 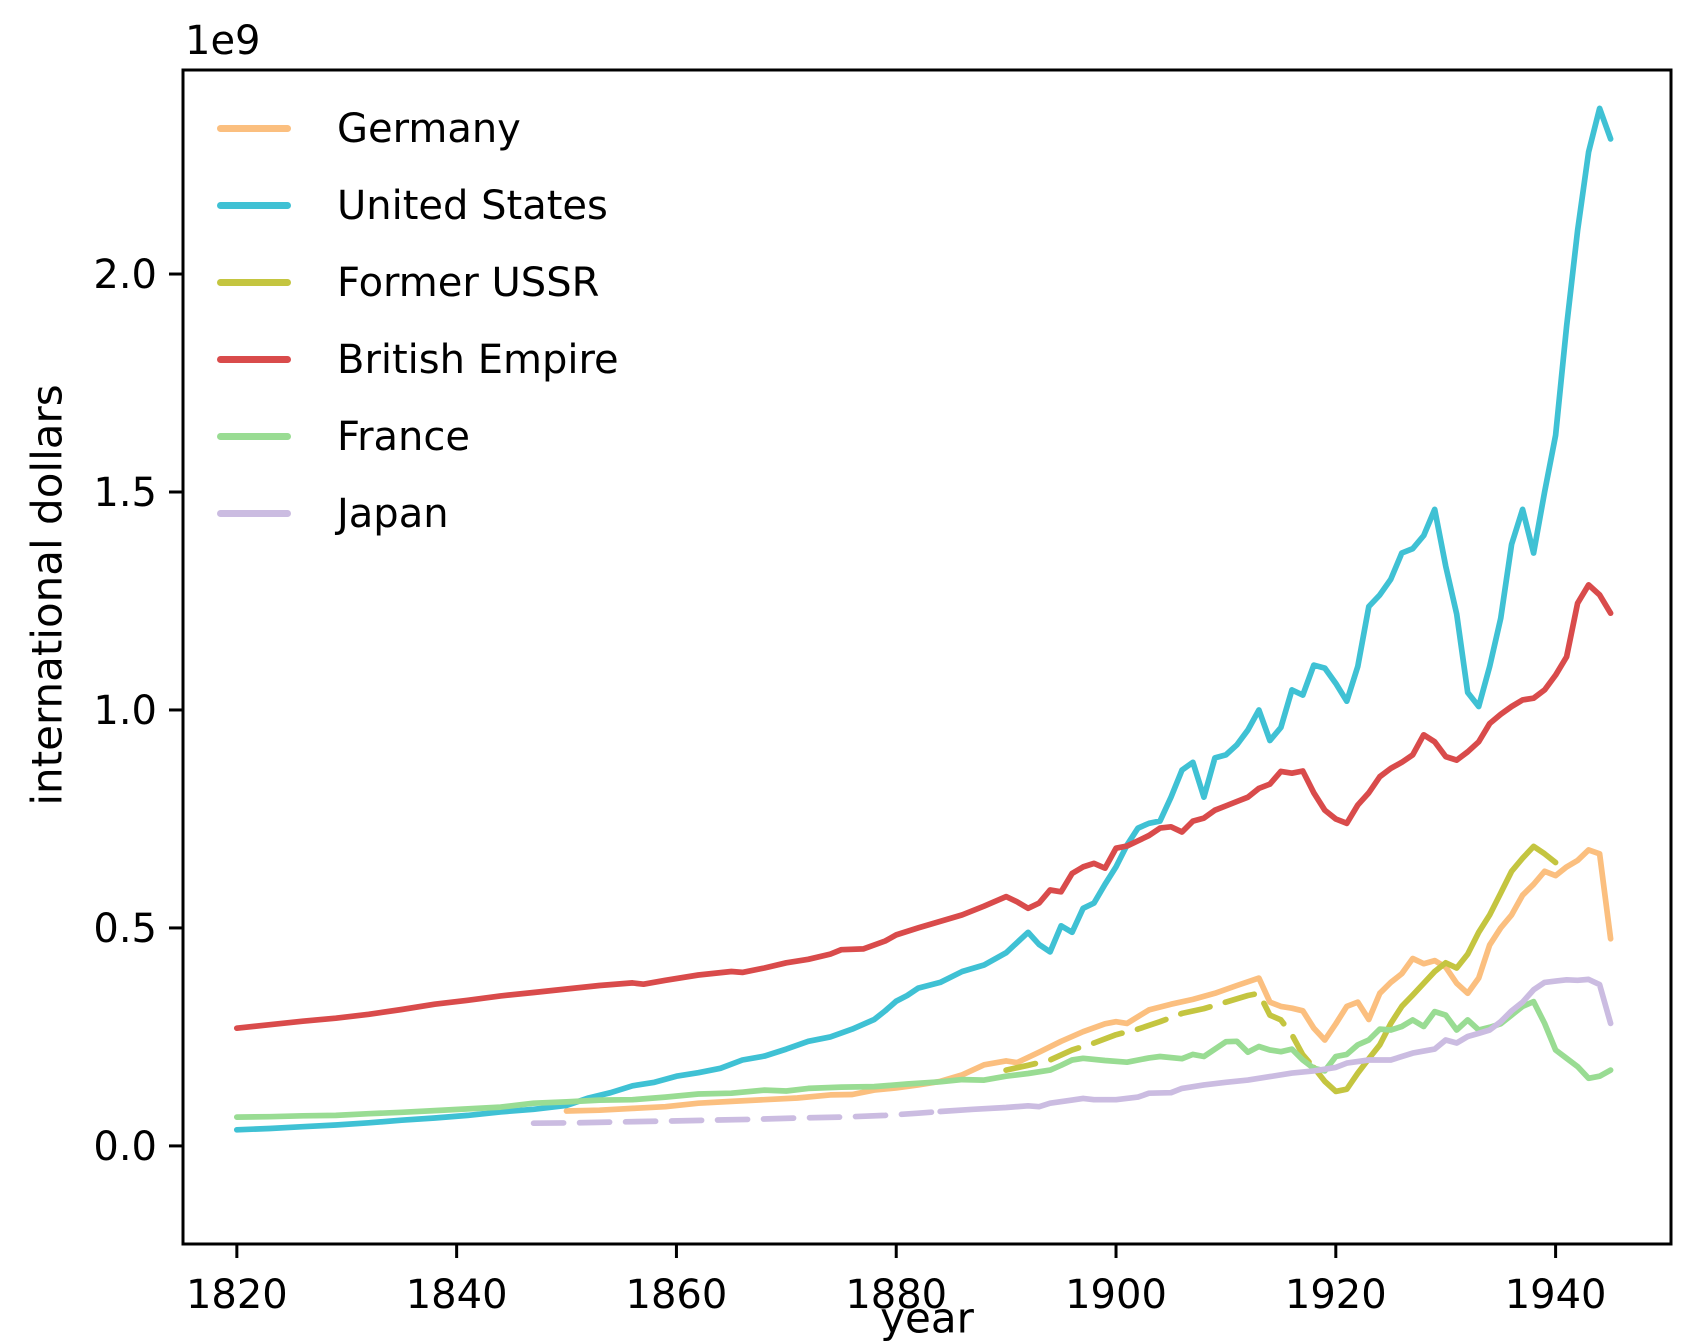 What do you see at coordinates (472, 205) in the screenshot?
I see `legend-label: United States` at bounding box center [472, 205].